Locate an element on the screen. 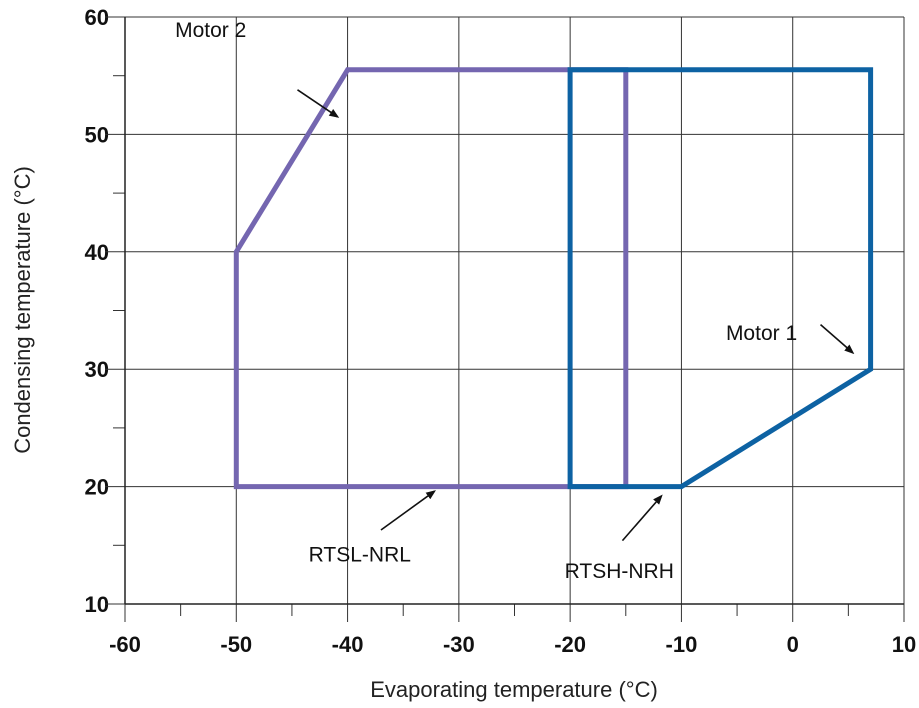 This screenshot has height=708, width=919. x-tick-label: 0 is located at coordinates (793, 644).